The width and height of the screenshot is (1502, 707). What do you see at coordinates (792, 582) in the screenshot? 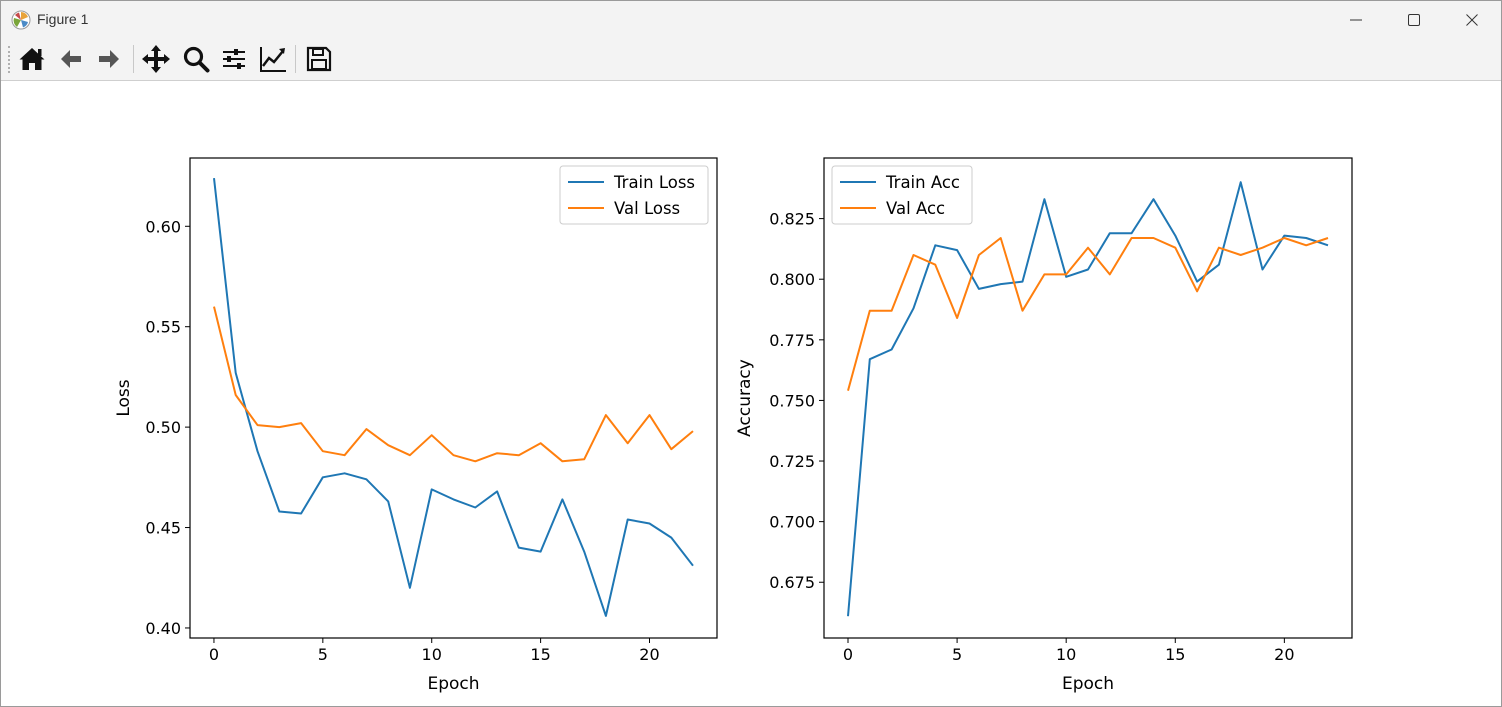
I see `y-tick-label: 0.675` at bounding box center [792, 582].